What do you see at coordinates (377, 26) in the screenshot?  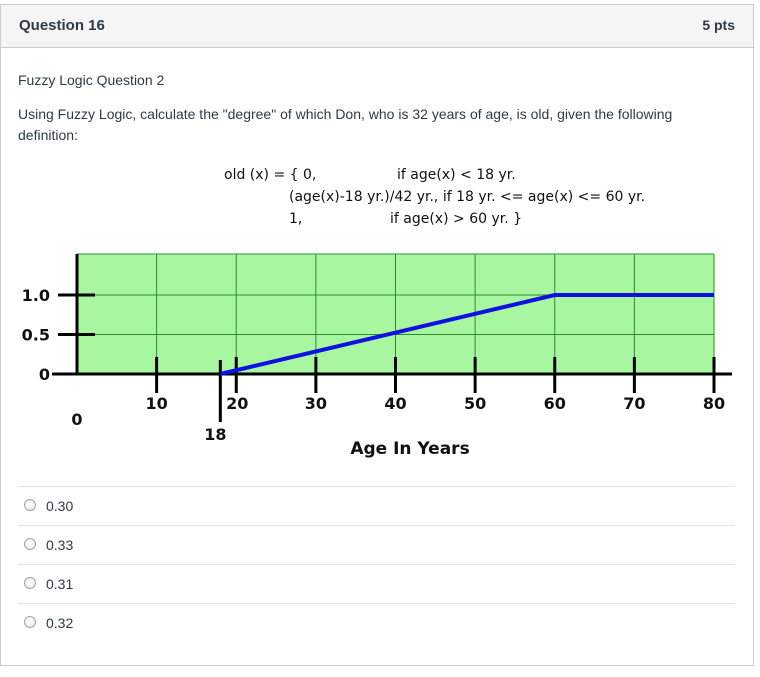 I see `question-header: Question 16 5 pts` at bounding box center [377, 26].